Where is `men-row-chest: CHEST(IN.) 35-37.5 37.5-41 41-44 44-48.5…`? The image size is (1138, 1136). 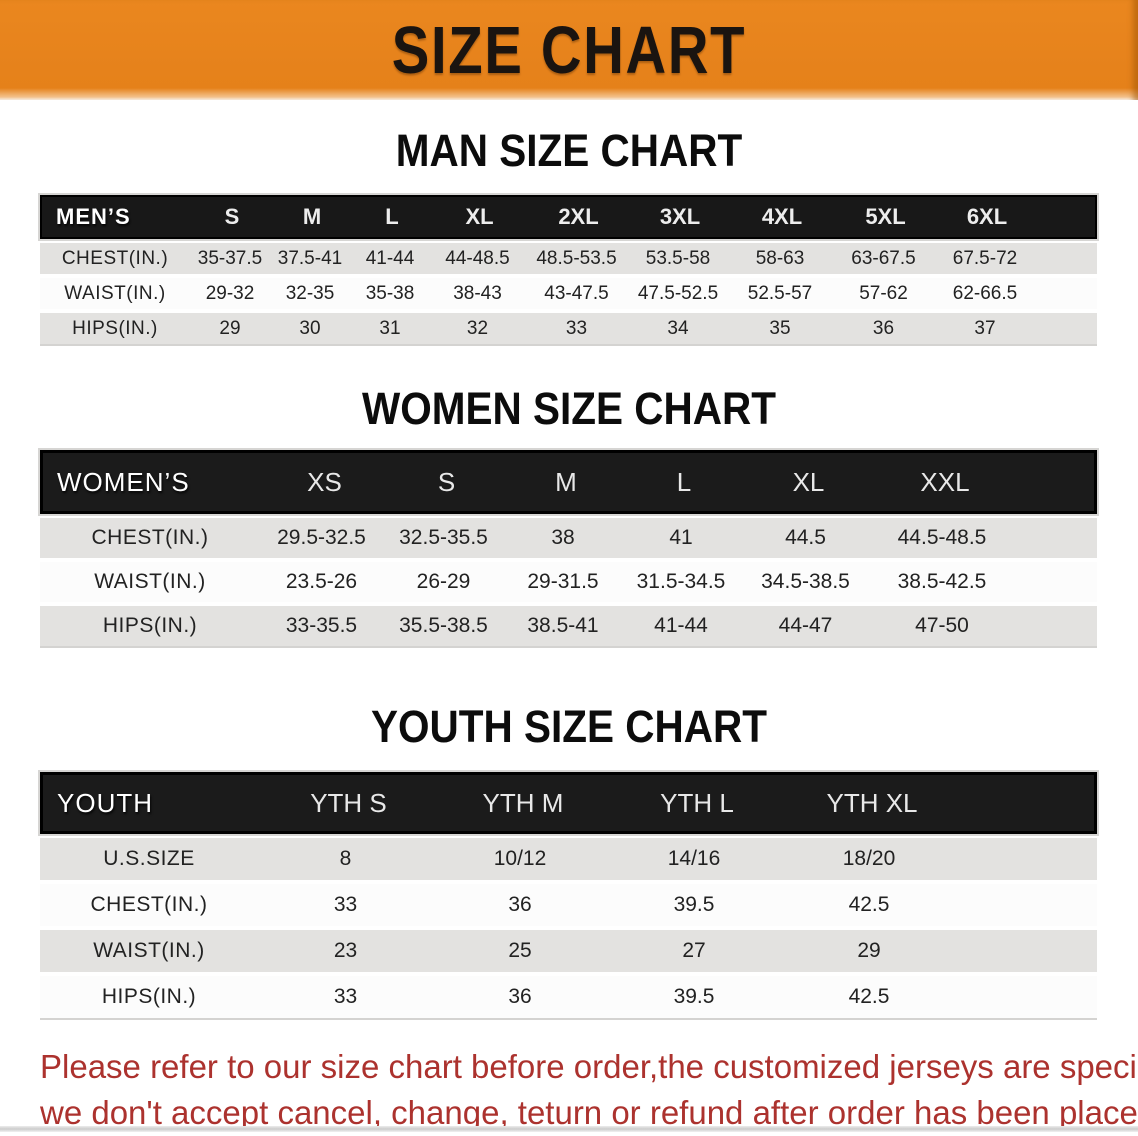
men-row-chest: CHEST(IN.) 35-37.5 37.5-41 41-44 44-48.5… is located at coordinates (568, 258).